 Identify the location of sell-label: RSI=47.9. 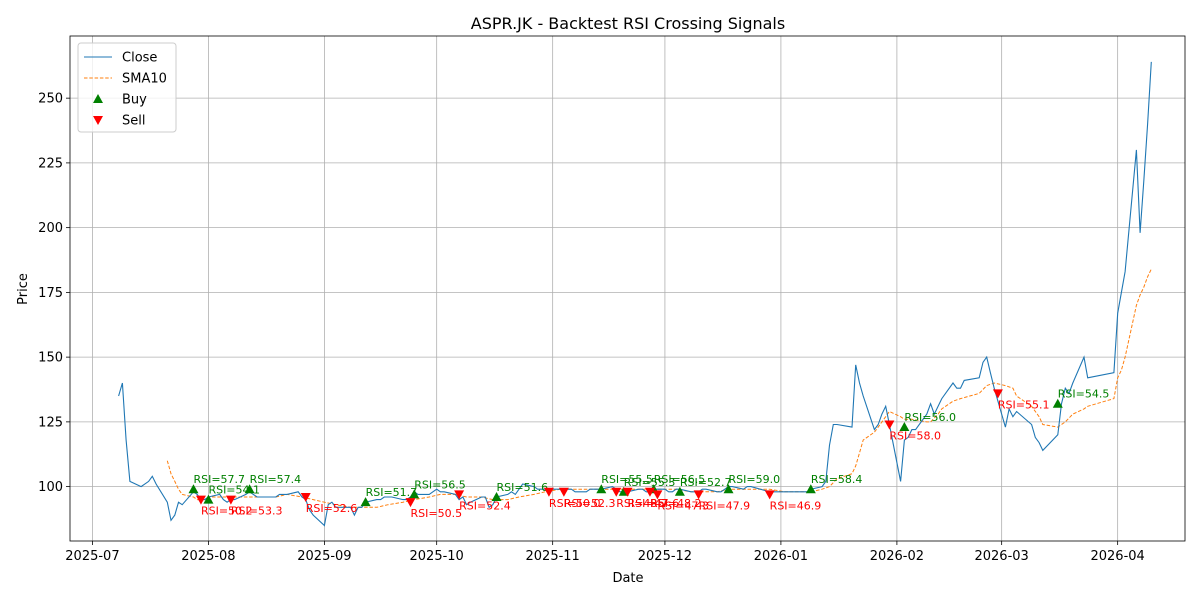
(725, 505).